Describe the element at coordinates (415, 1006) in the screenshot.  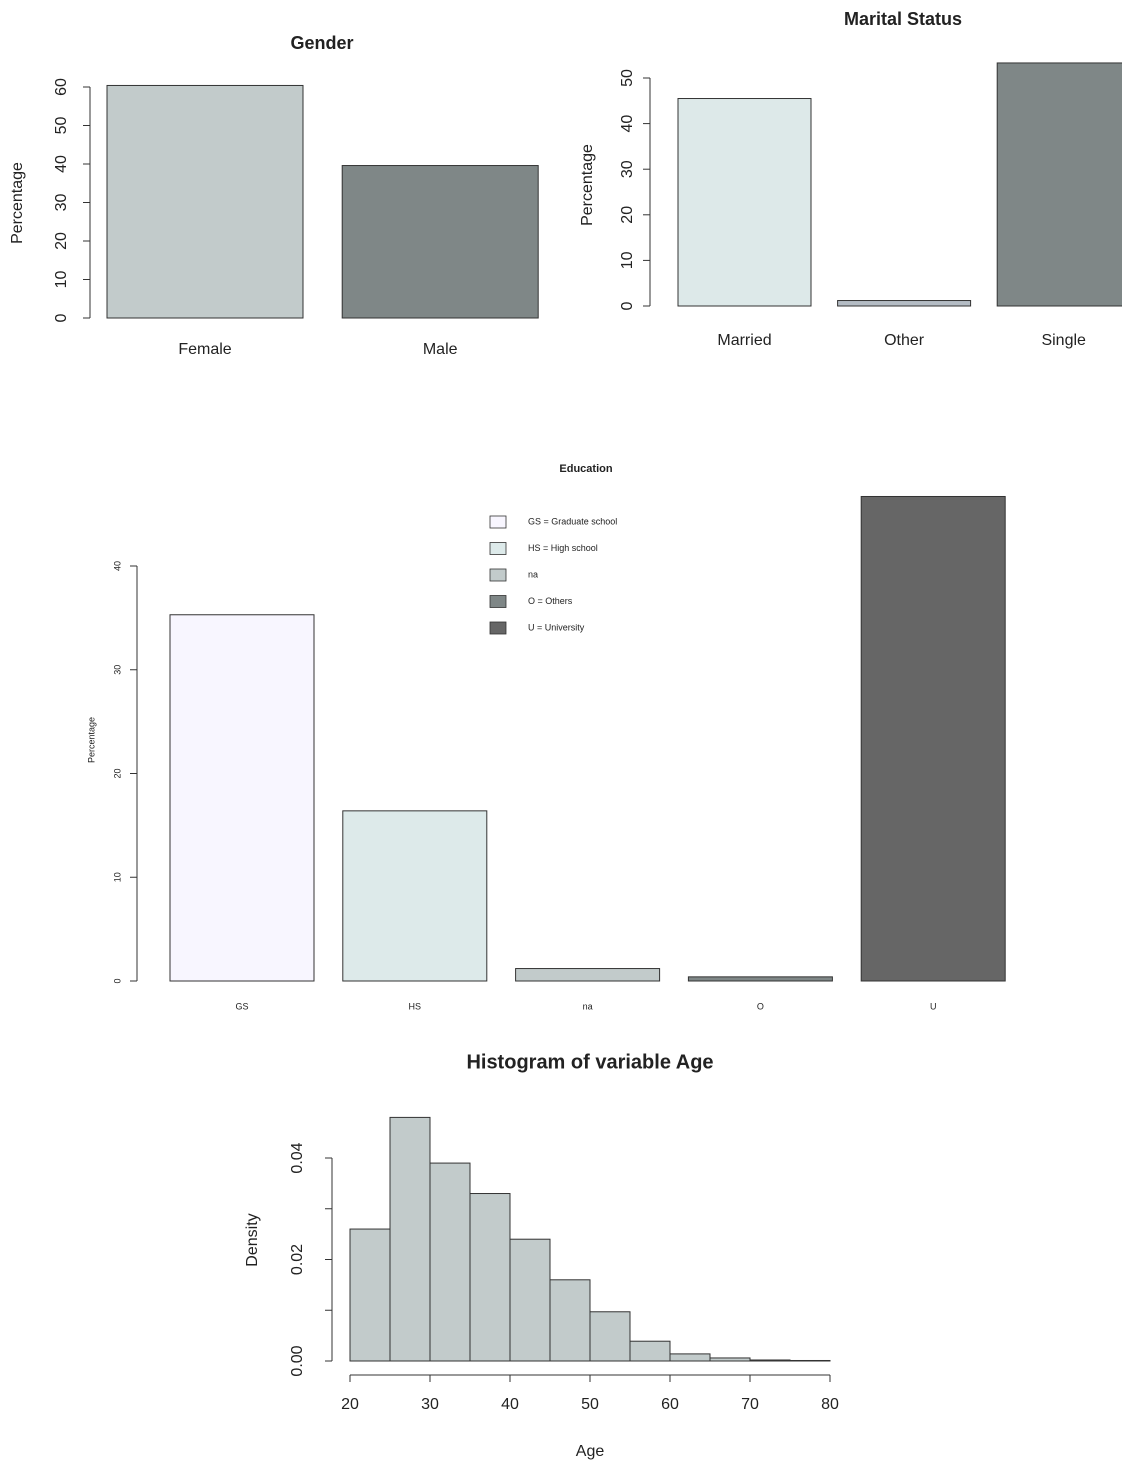
I see `x-tick-label: HS` at that location.